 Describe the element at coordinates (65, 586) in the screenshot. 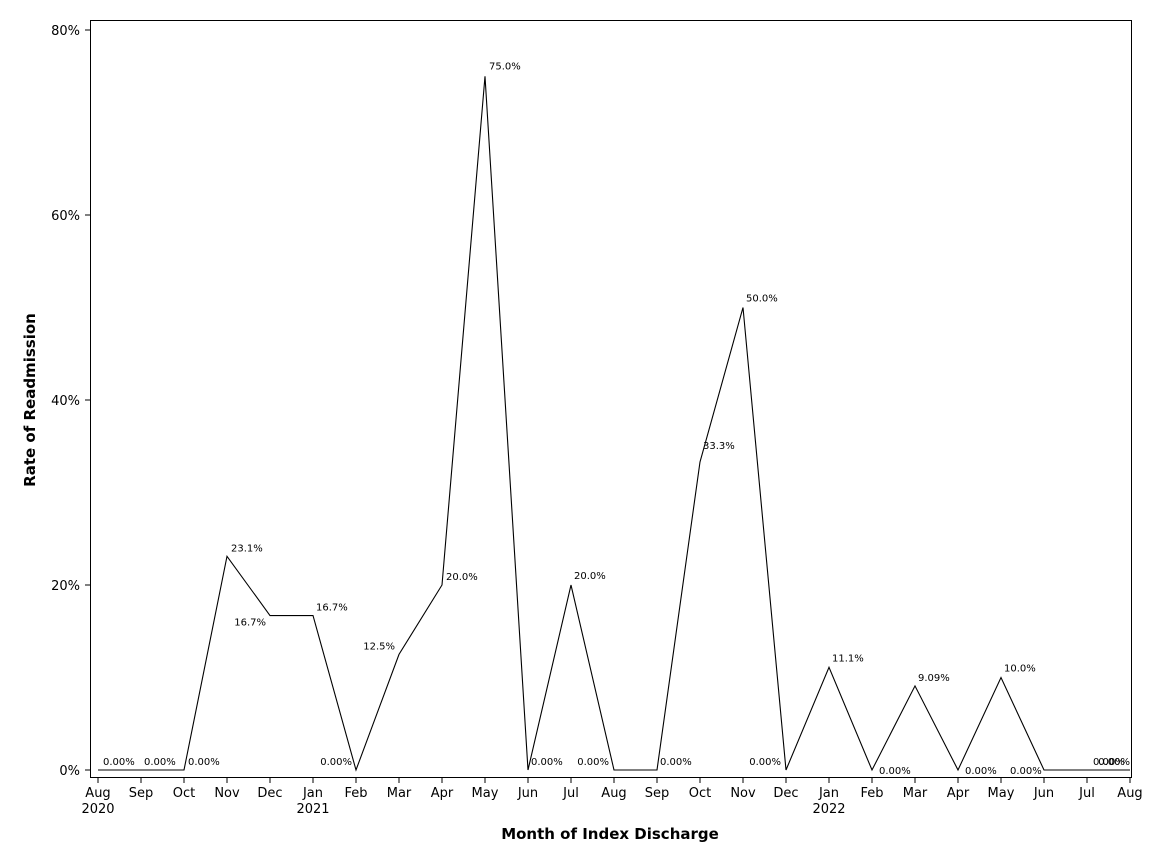

I see `y-tick-label: 20%` at that location.